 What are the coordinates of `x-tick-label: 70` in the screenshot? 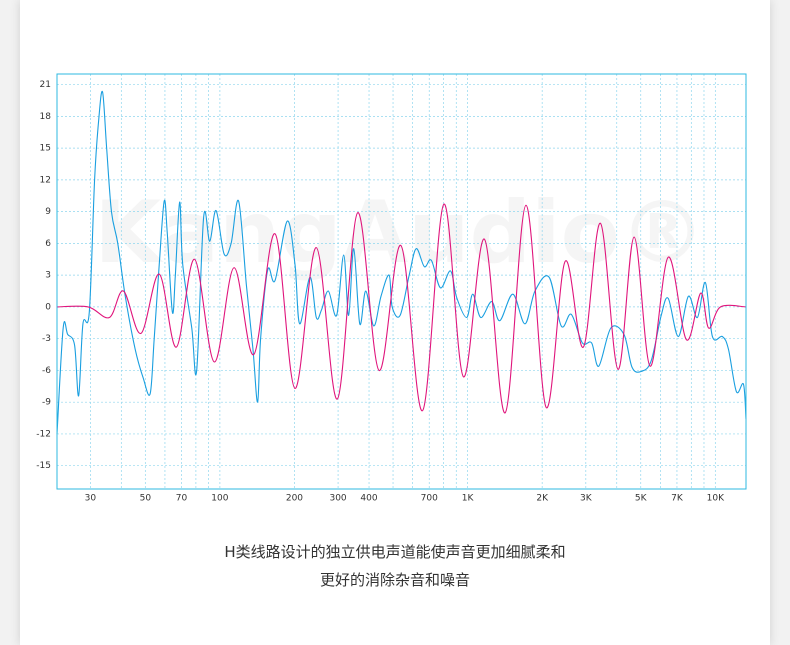 It's located at (182, 499).